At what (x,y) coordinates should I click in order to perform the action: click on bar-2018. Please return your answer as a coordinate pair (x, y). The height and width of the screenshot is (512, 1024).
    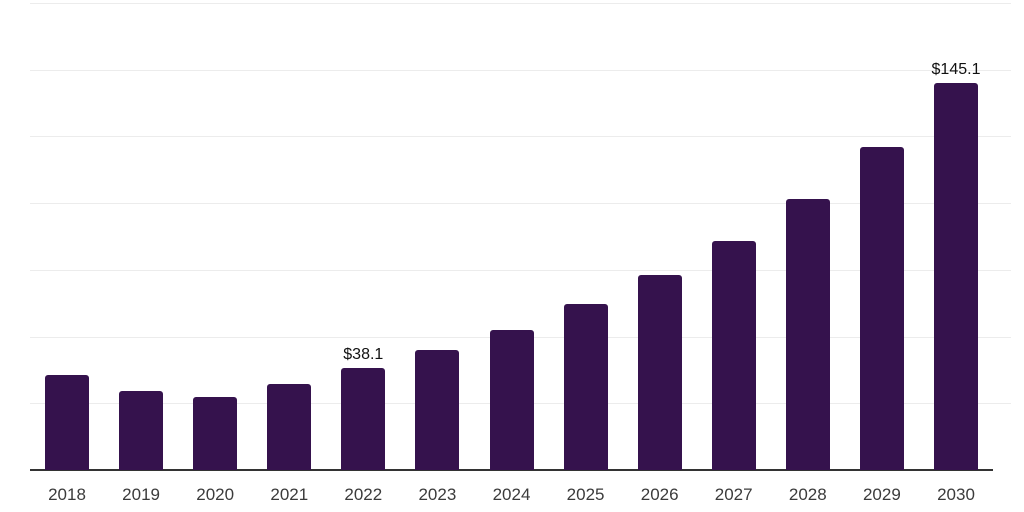
    Looking at the image, I should click on (67, 422).